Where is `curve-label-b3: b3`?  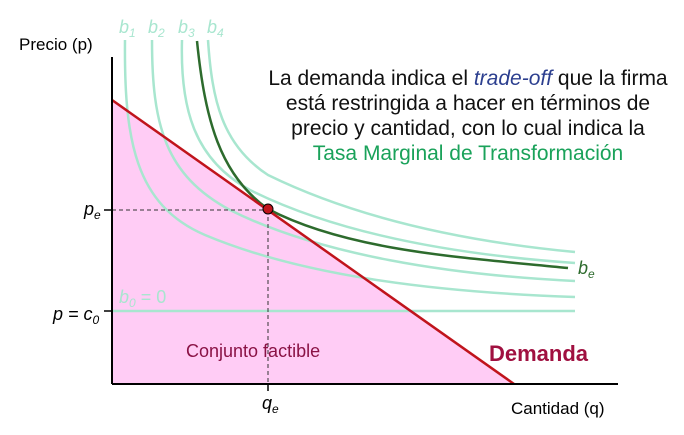 curve-label-b3: b3 is located at coordinates (186, 28).